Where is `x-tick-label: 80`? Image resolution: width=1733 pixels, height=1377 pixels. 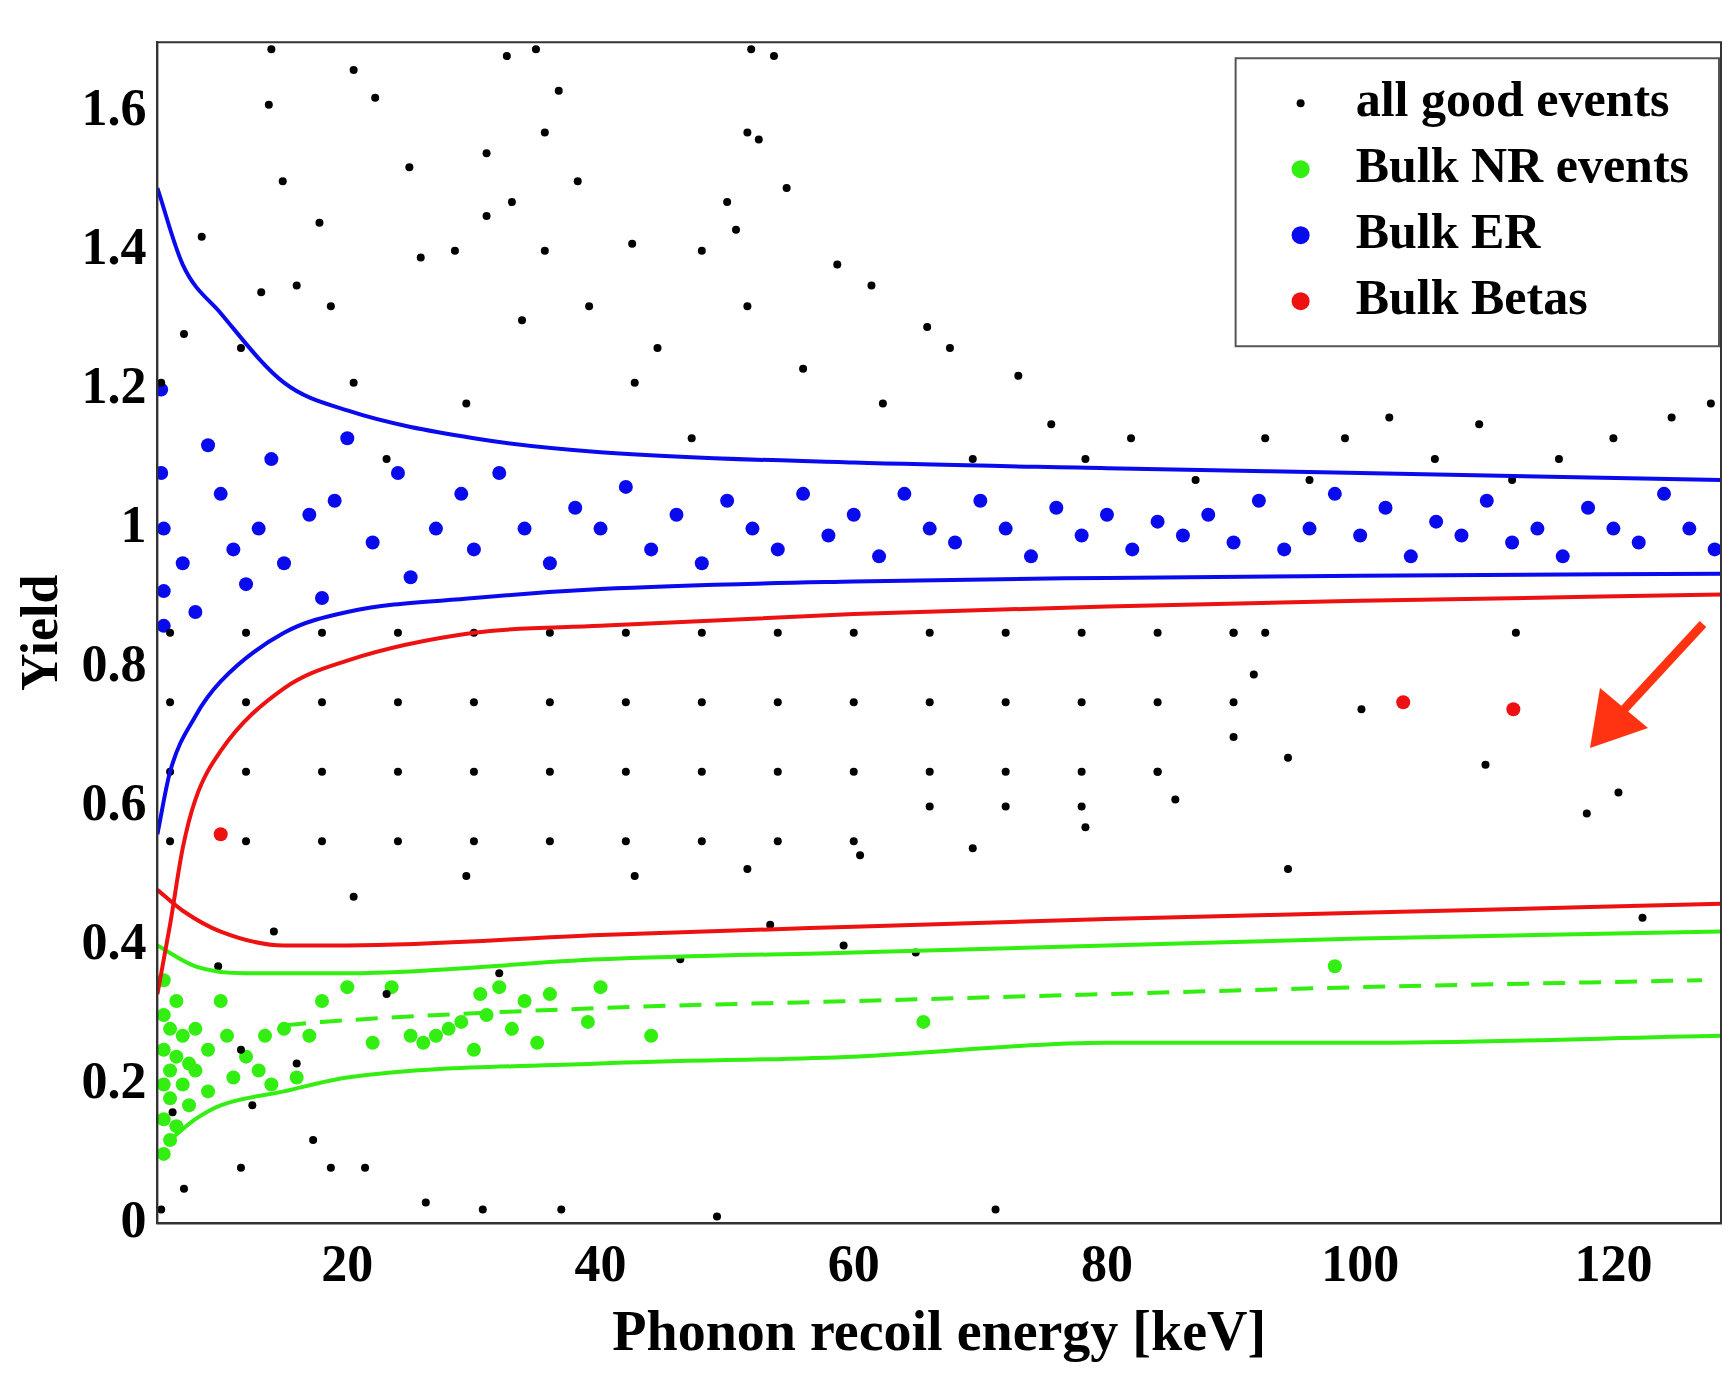
x-tick-label: 80 is located at coordinates (1106, 1264).